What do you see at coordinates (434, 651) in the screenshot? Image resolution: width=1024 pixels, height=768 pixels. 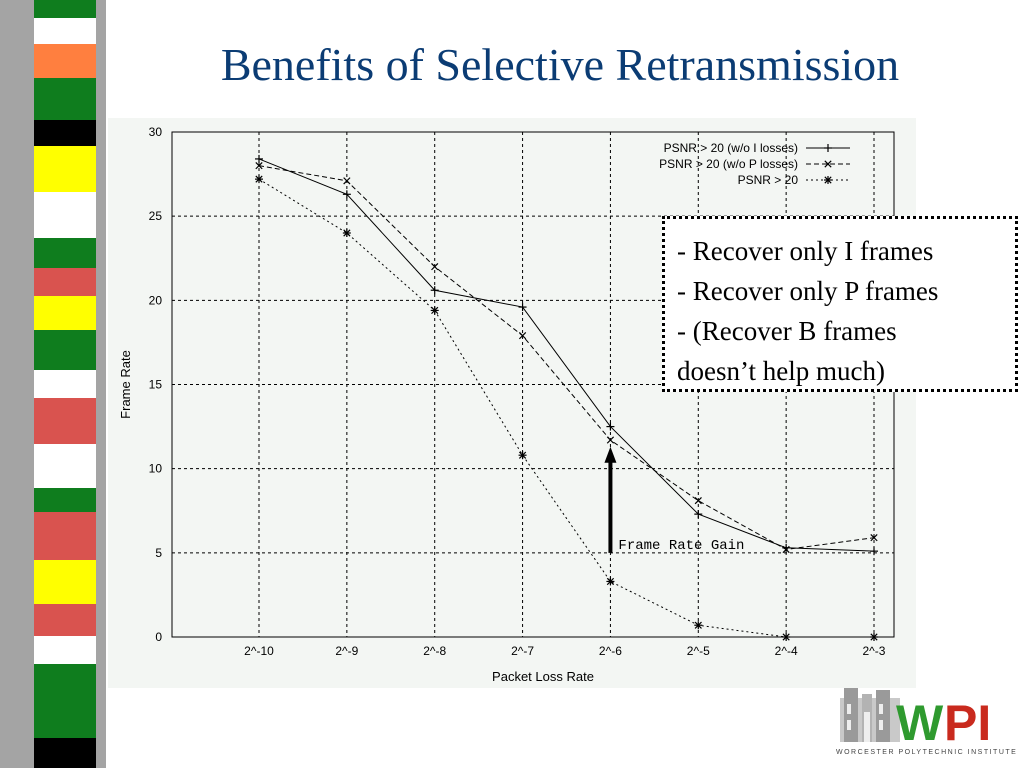 I see `x-tick-label: 2^-8` at bounding box center [434, 651].